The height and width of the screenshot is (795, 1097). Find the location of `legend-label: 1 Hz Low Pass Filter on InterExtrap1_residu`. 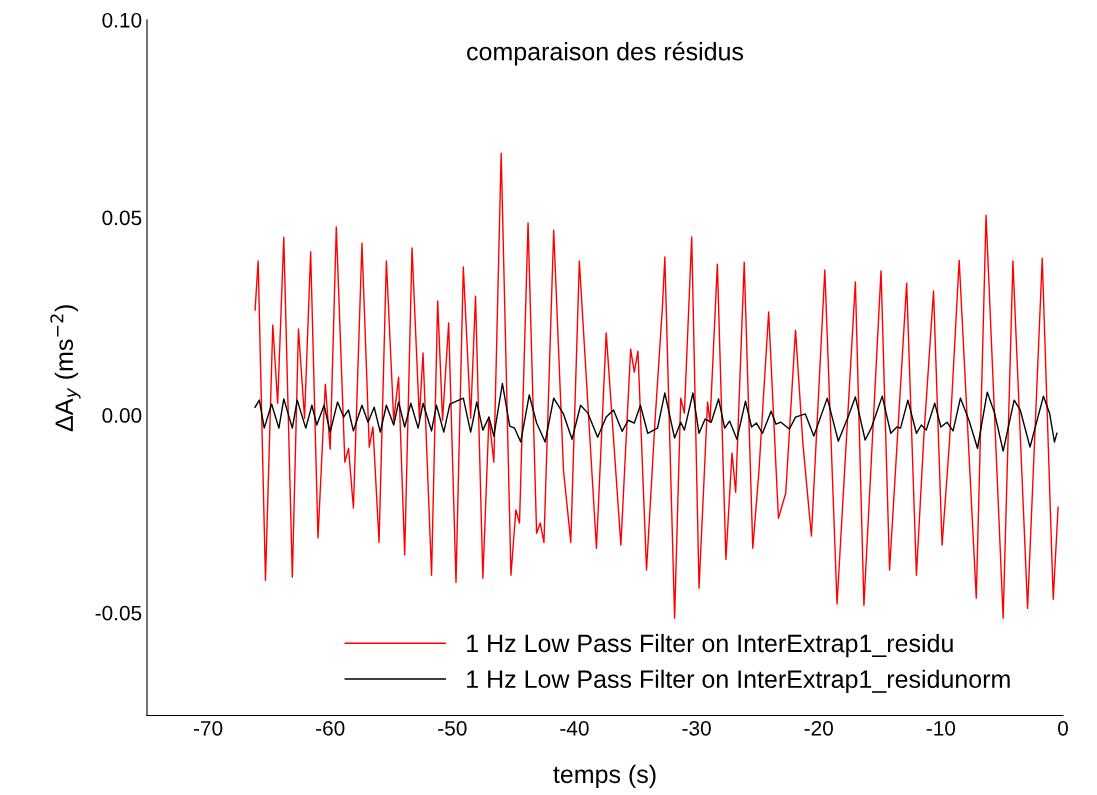

legend-label: 1 Hz Low Pass Filter on InterExtrap1_residu is located at coordinates (710, 645).